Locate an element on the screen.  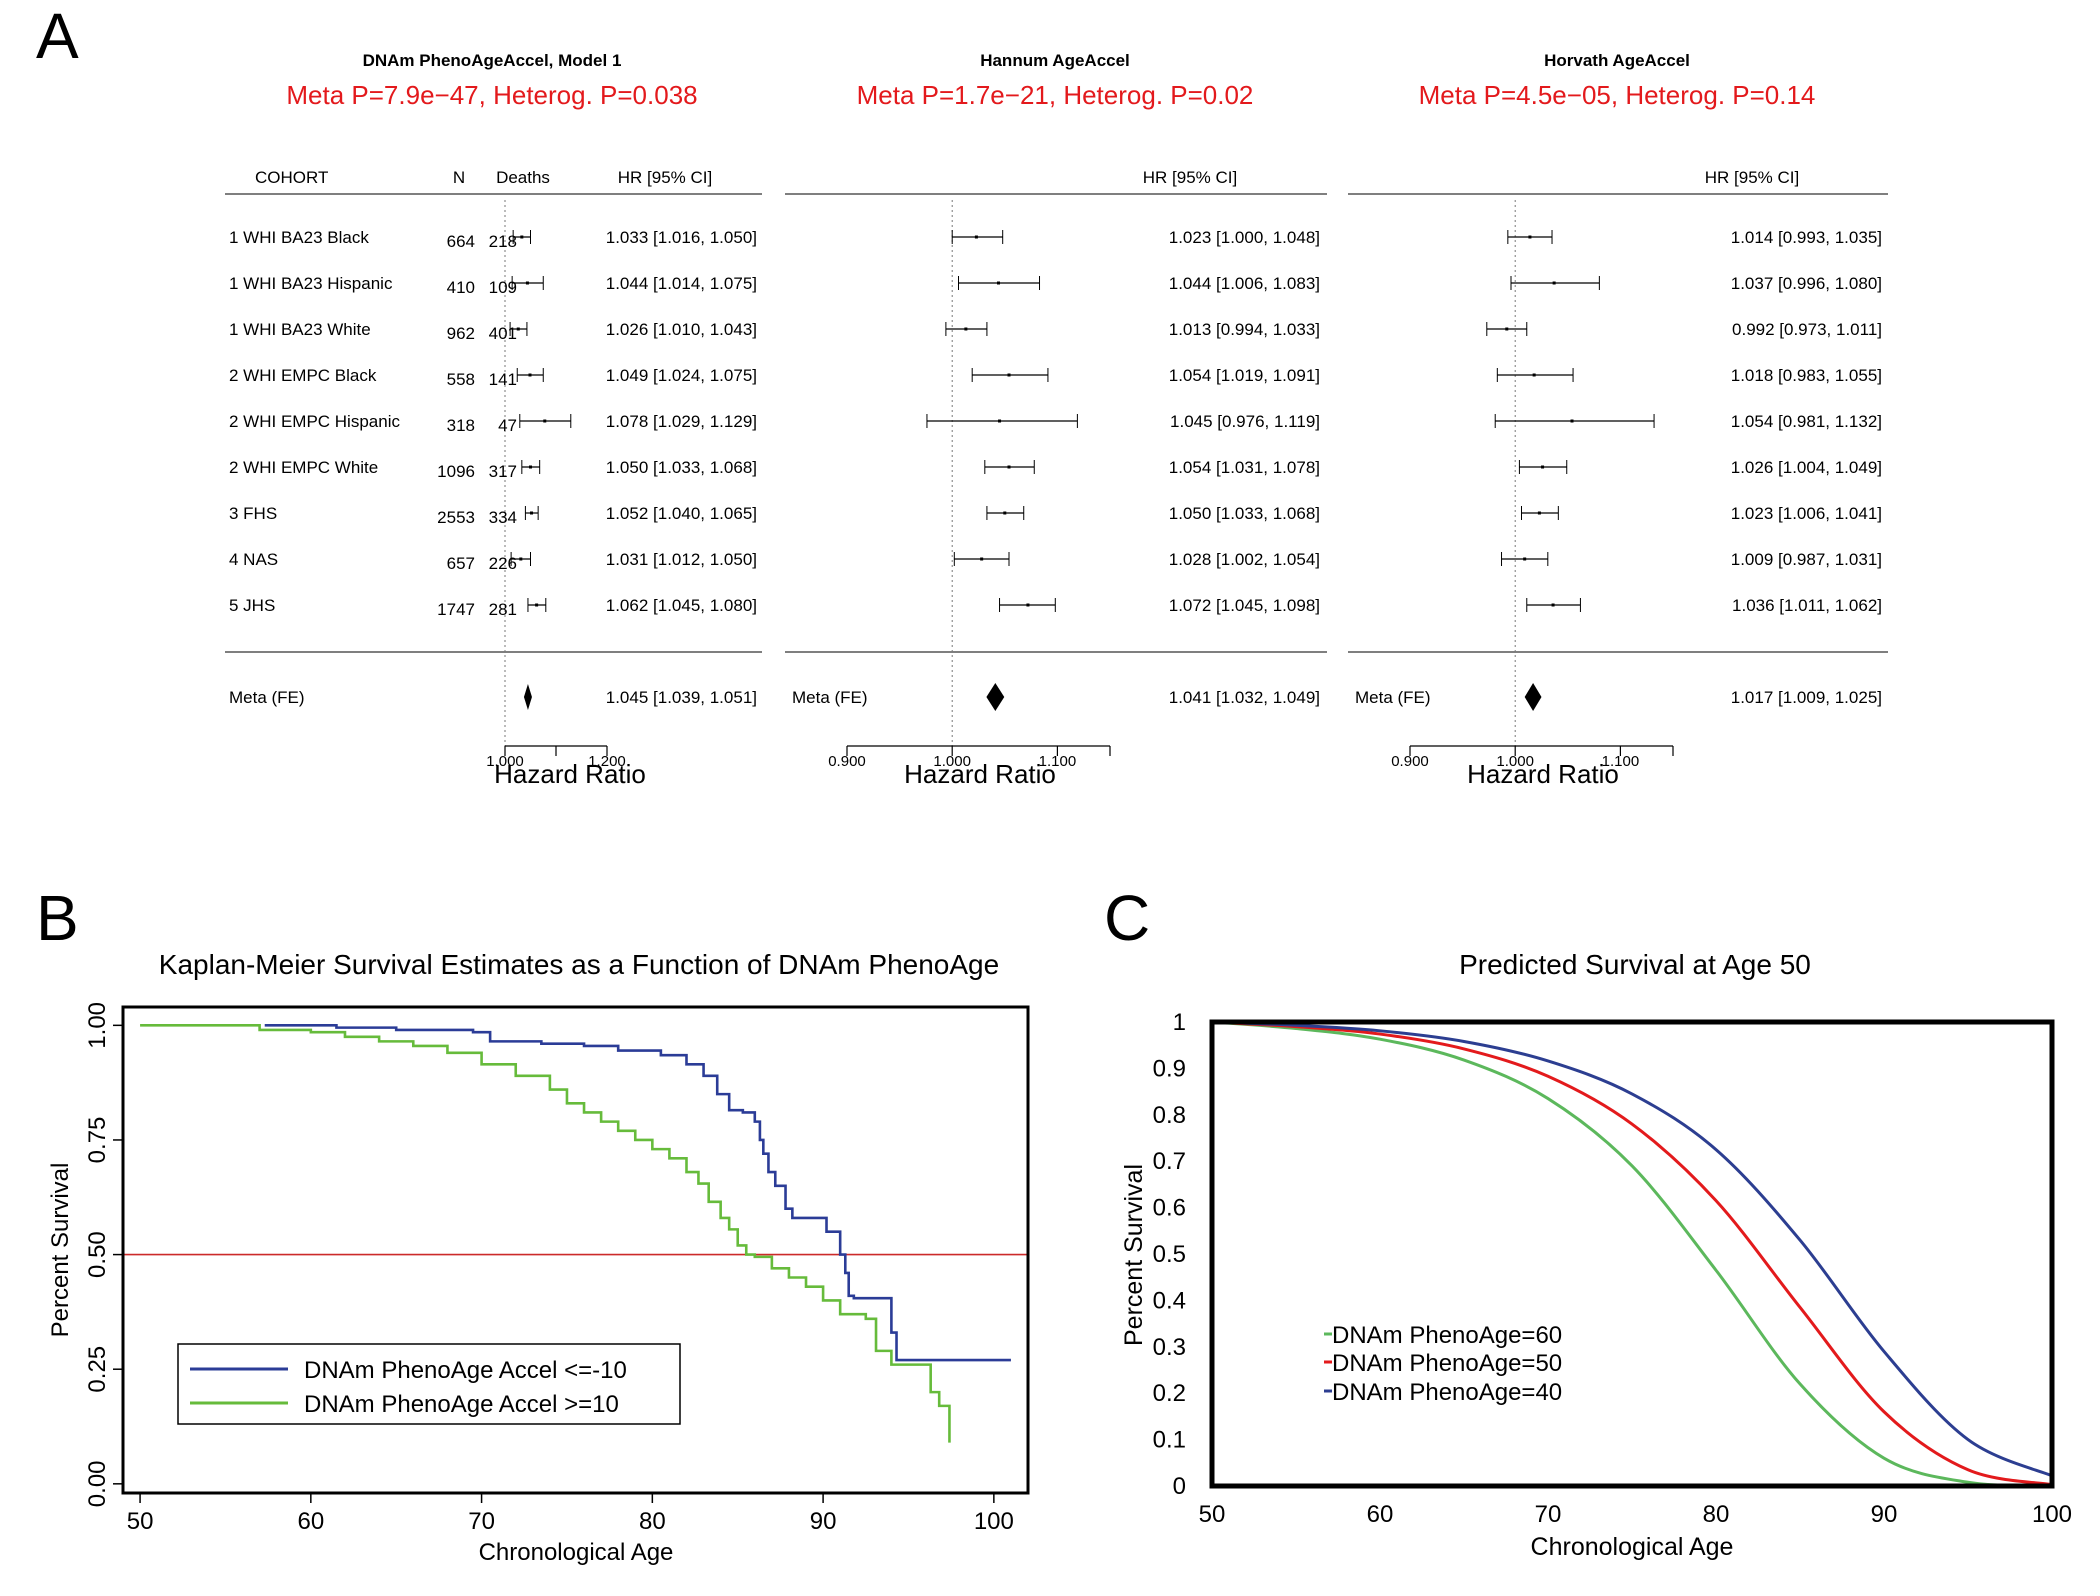
x-tick-label: 100 is located at coordinates (994, 1521).